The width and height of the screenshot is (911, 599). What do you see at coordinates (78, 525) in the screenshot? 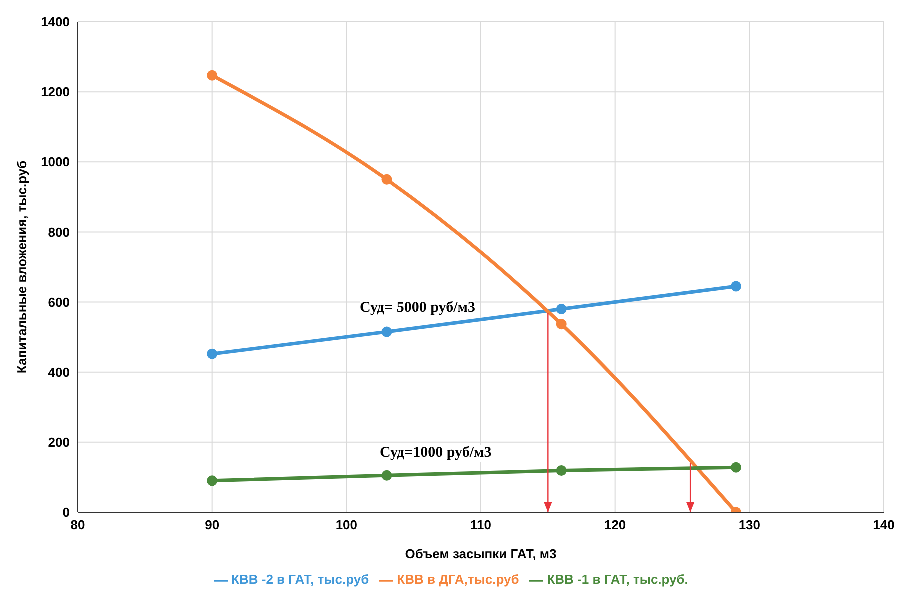
I see `x-tick-label: 80` at bounding box center [78, 525].